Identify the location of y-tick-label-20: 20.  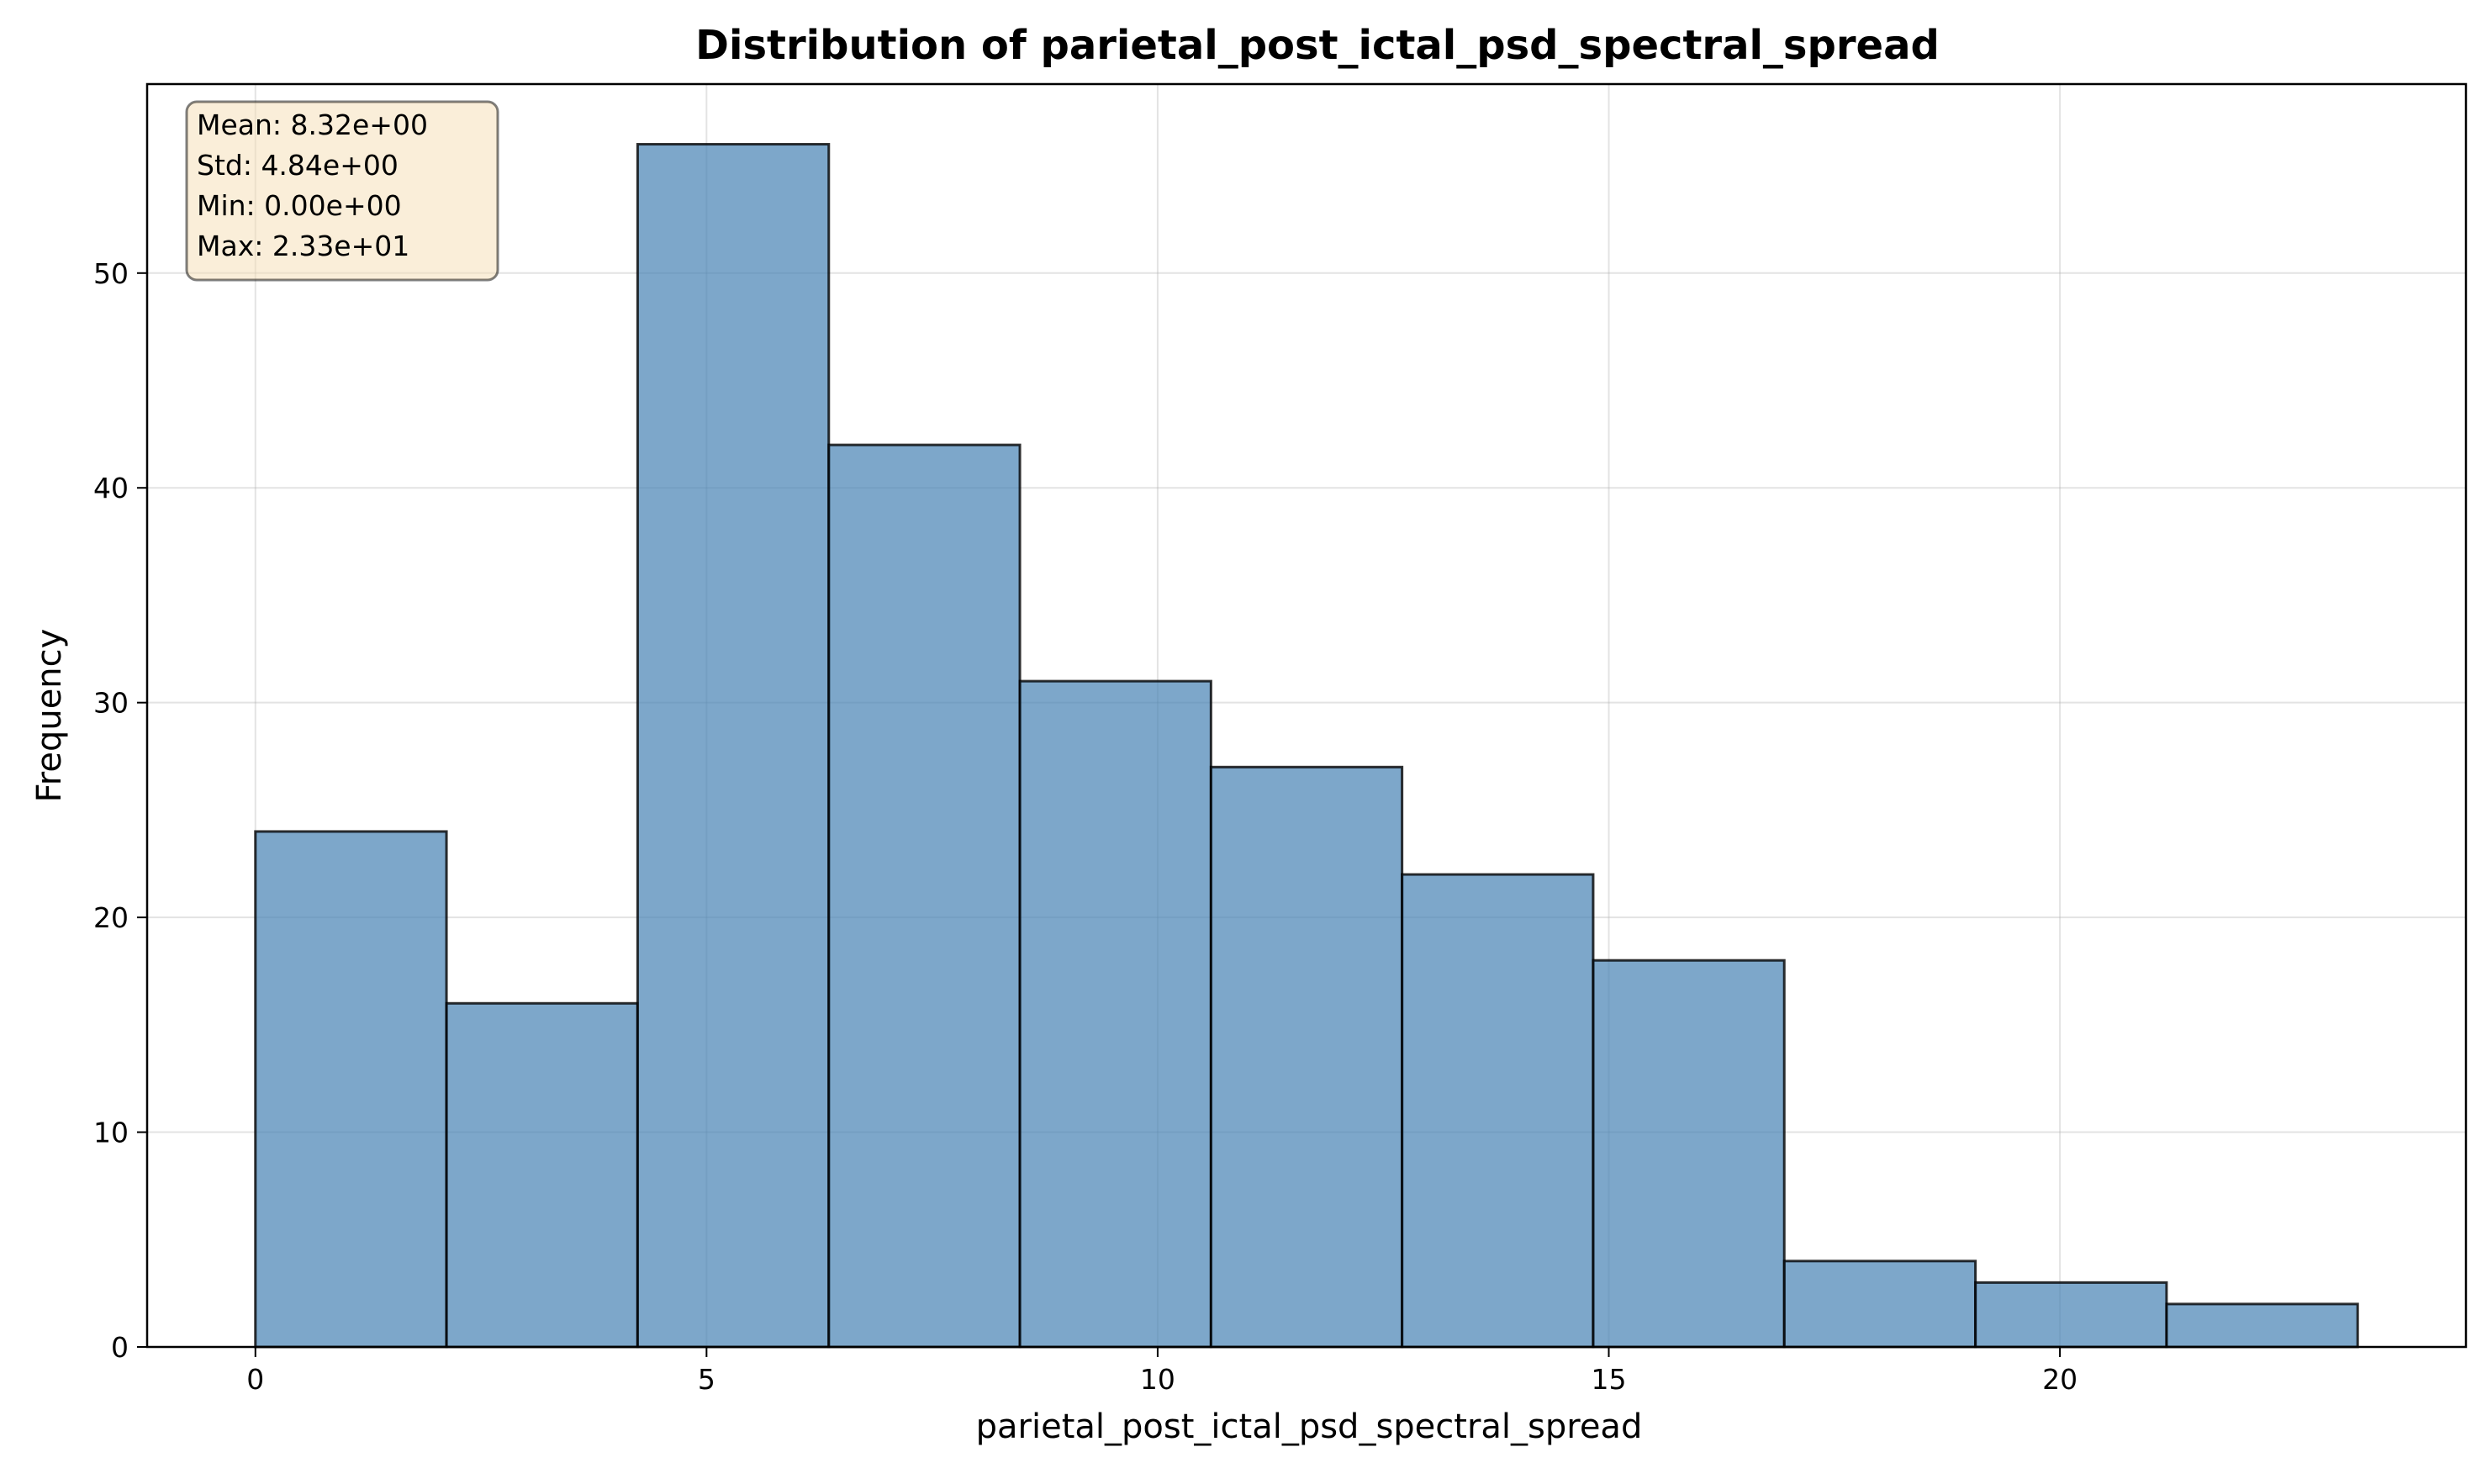
(111, 917).